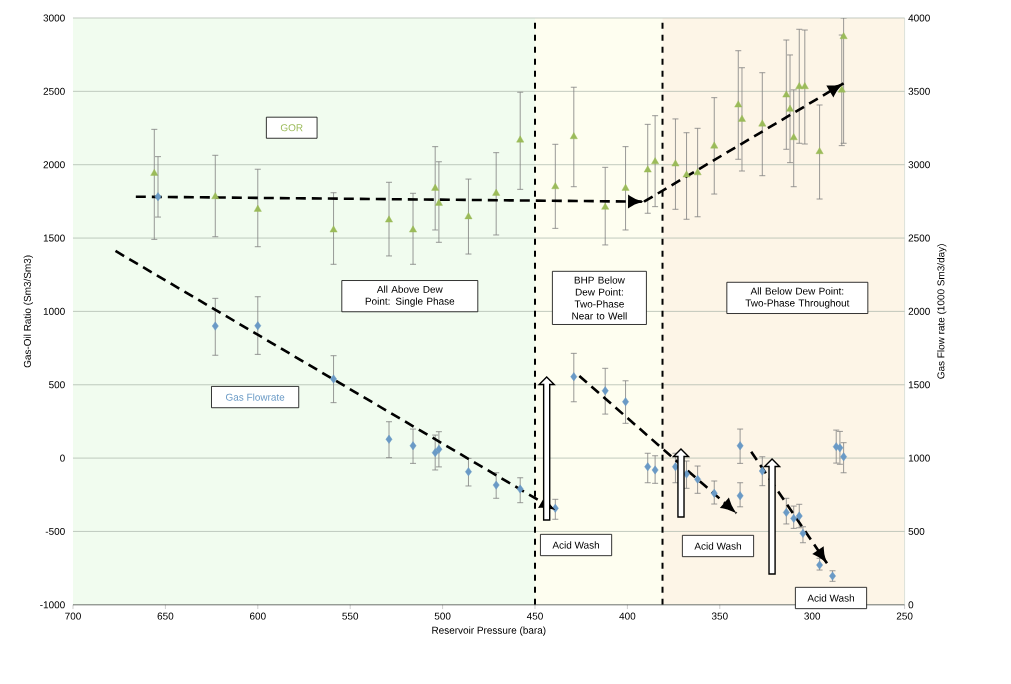 Image resolution: width=1011 pixels, height=684 pixels. Describe the element at coordinates (57, 385) in the screenshot. I see `y-tick-label: 500` at that location.